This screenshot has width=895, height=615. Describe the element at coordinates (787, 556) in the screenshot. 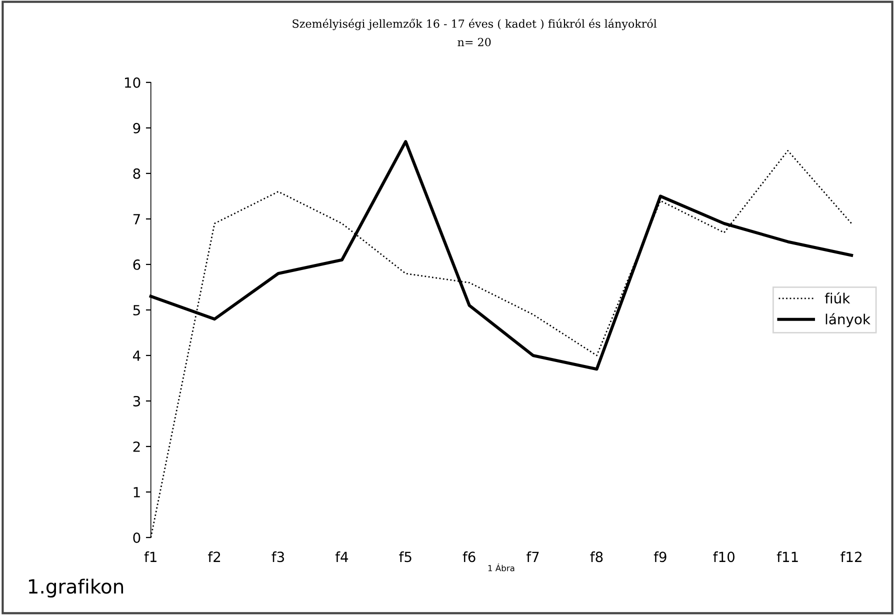

I see `x-tick-label: f11` at that location.